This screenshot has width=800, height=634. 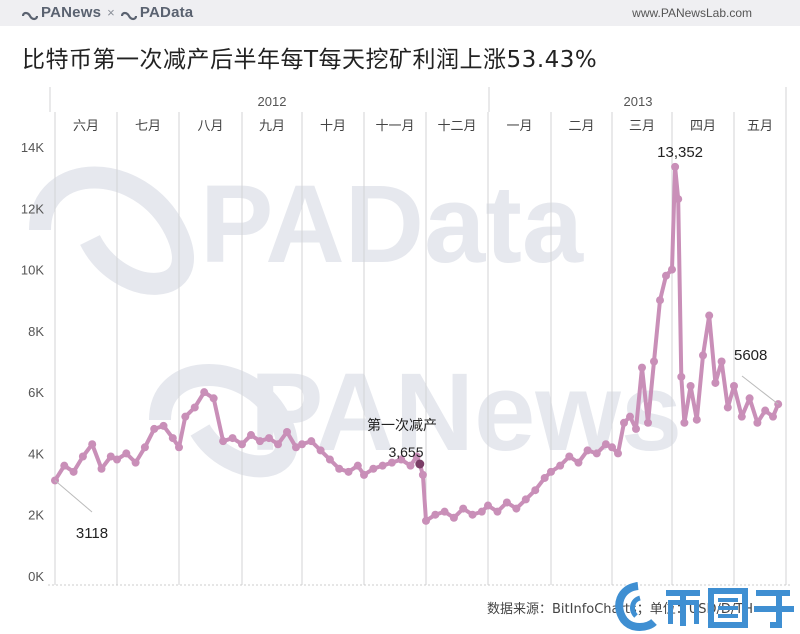 I want to click on y-tick-label: 10K, so click(x=32, y=270).